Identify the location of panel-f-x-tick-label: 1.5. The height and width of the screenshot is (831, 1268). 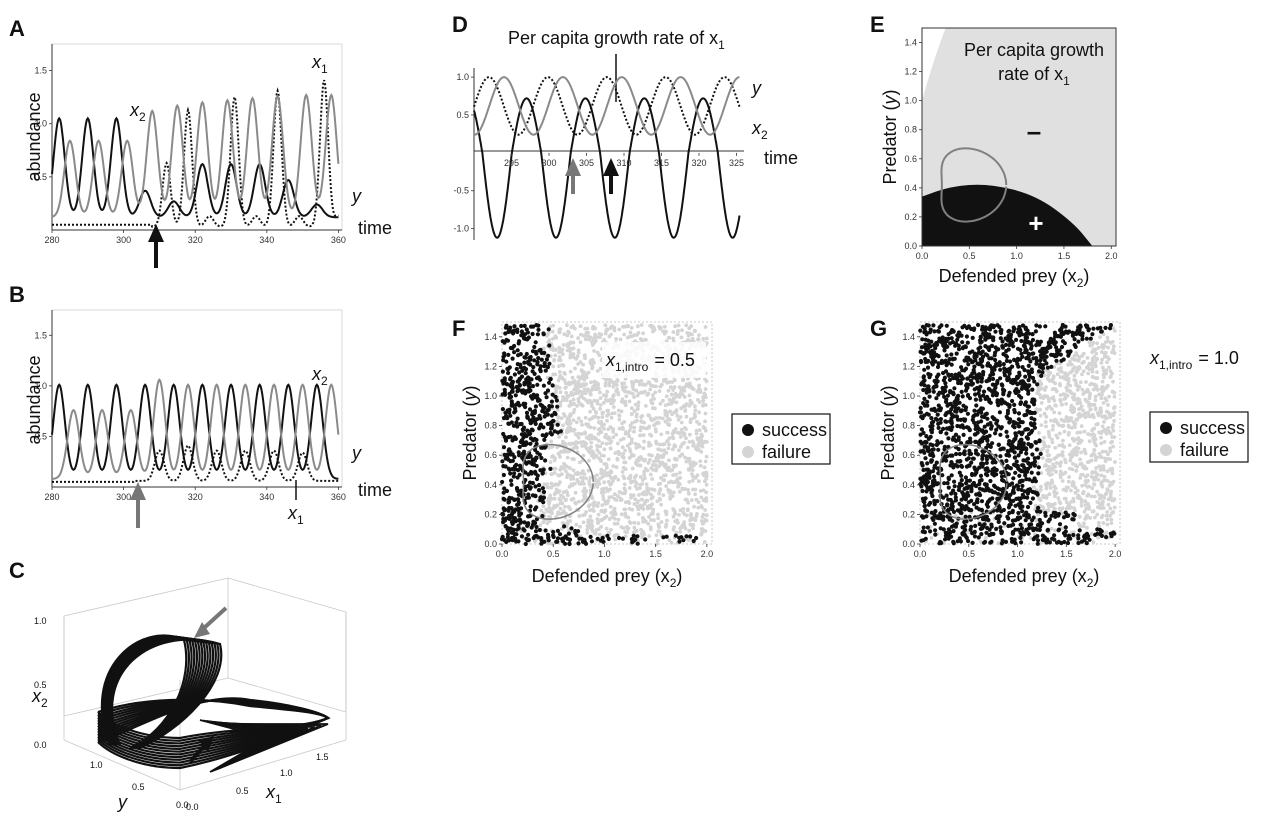
(655, 554).